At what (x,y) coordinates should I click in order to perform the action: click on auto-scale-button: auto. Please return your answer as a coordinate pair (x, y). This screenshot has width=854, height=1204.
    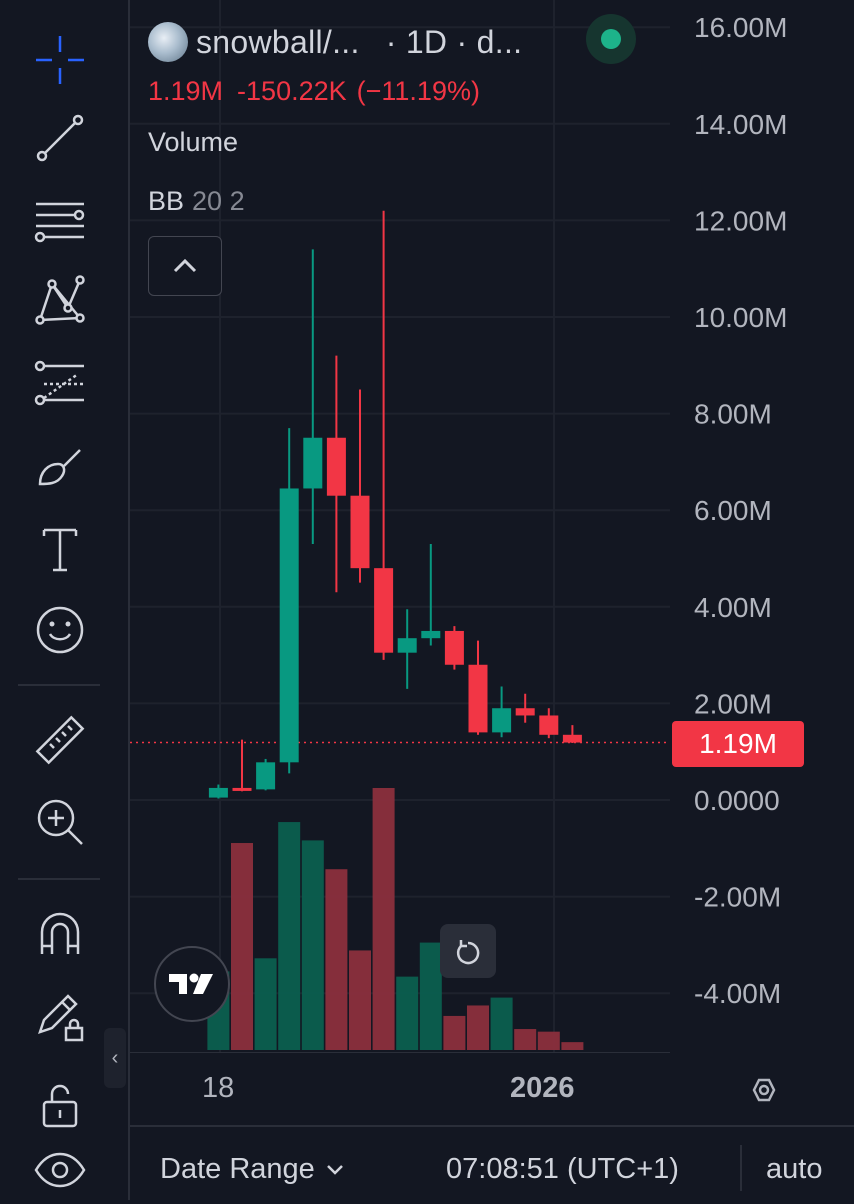
    Looking at the image, I should click on (794, 1169).